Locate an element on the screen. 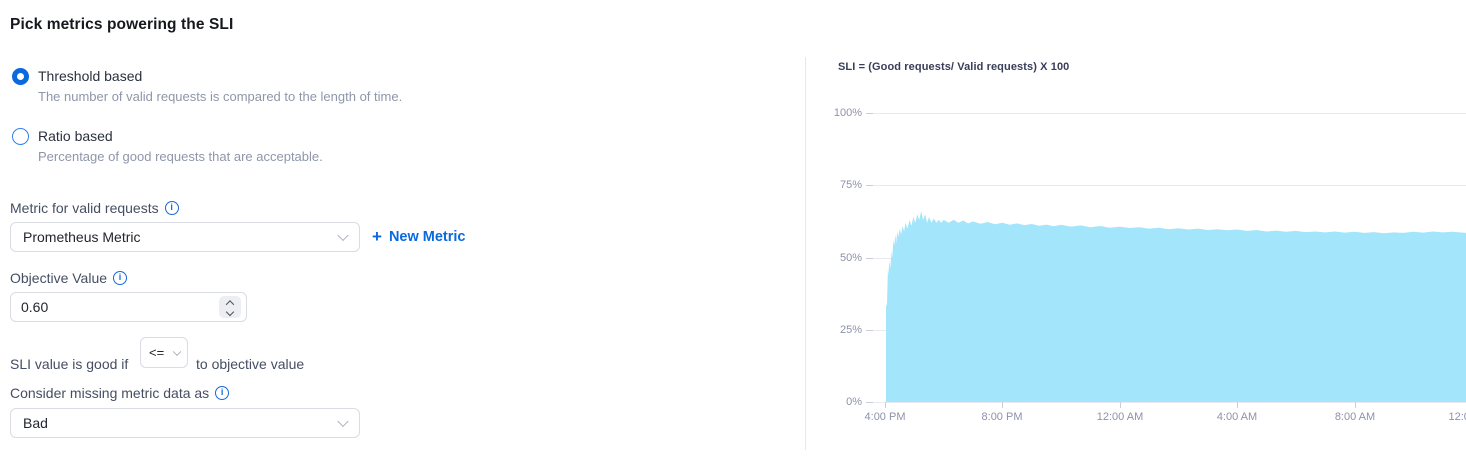 Image resolution: width=1466 pixels, height=468 pixels. plus-icon: + is located at coordinates (377, 236).